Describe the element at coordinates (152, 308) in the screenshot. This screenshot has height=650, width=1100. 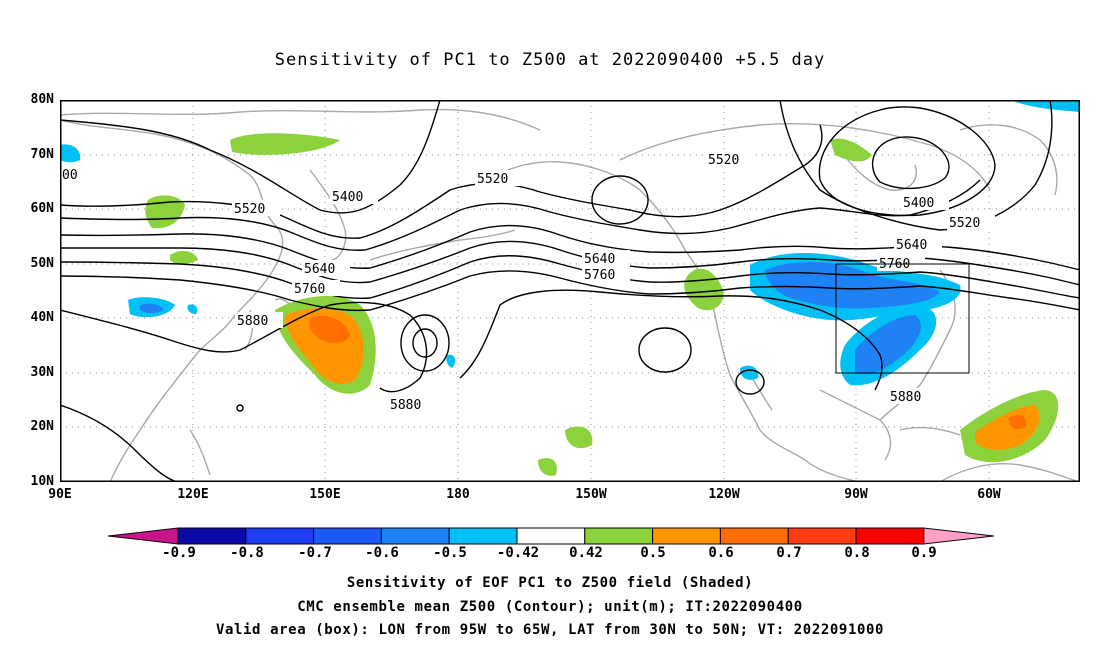
I see `shade-blue-asia-core` at that location.